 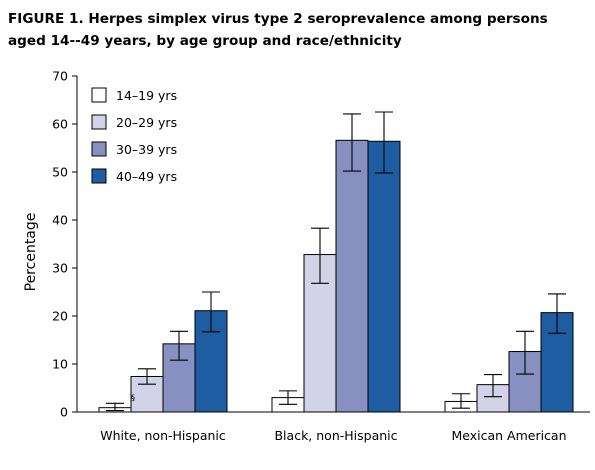 I want to click on x-category-label: Black, non-Hispanic, so click(x=335, y=435).